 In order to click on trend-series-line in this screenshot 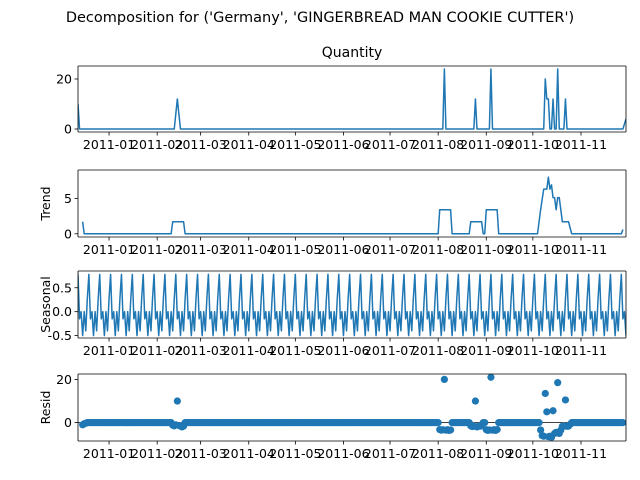, I will do `click(352, 205)`.